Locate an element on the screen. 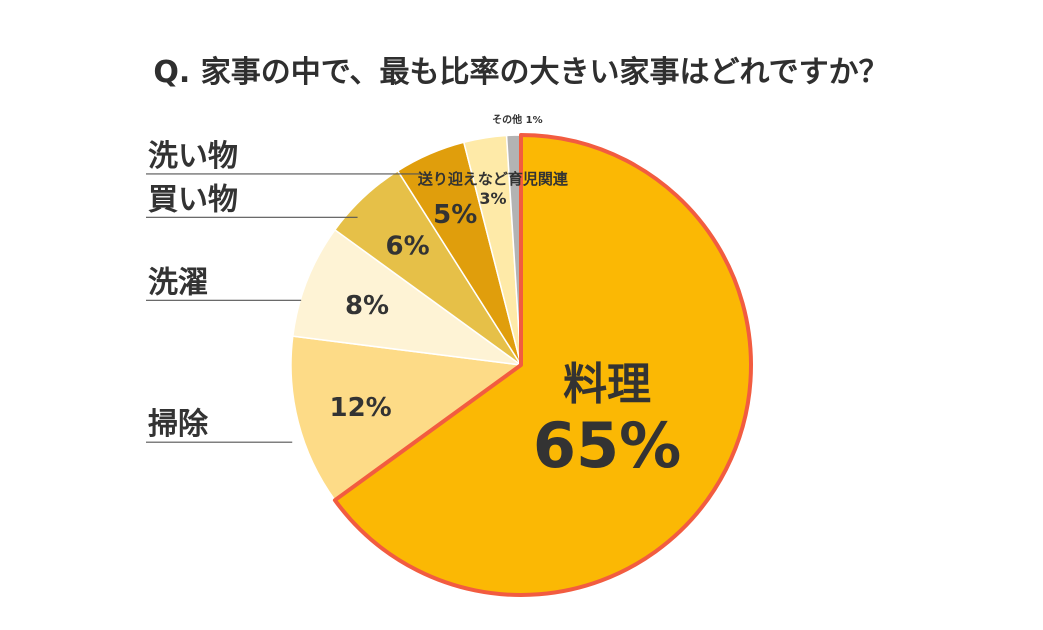 Image resolution: width=1043 pixels, height=630 pixels. slice-5-value-label: 5% is located at coordinates (455, 215).